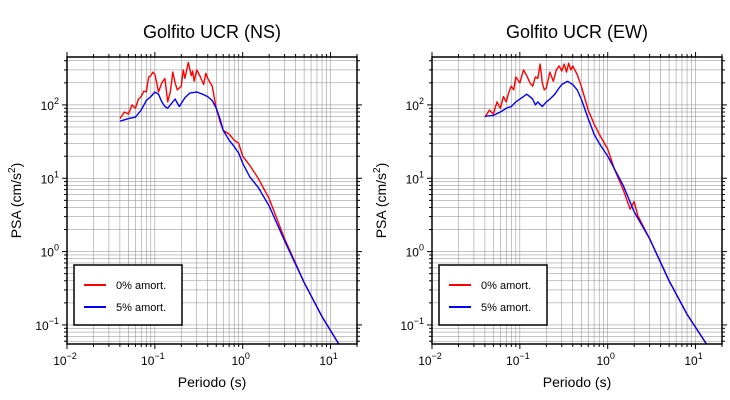  Describe the element at coordinates (212, 32) in the screenshot. I see `chart-title: Golfito UCR (NS)` at that location.